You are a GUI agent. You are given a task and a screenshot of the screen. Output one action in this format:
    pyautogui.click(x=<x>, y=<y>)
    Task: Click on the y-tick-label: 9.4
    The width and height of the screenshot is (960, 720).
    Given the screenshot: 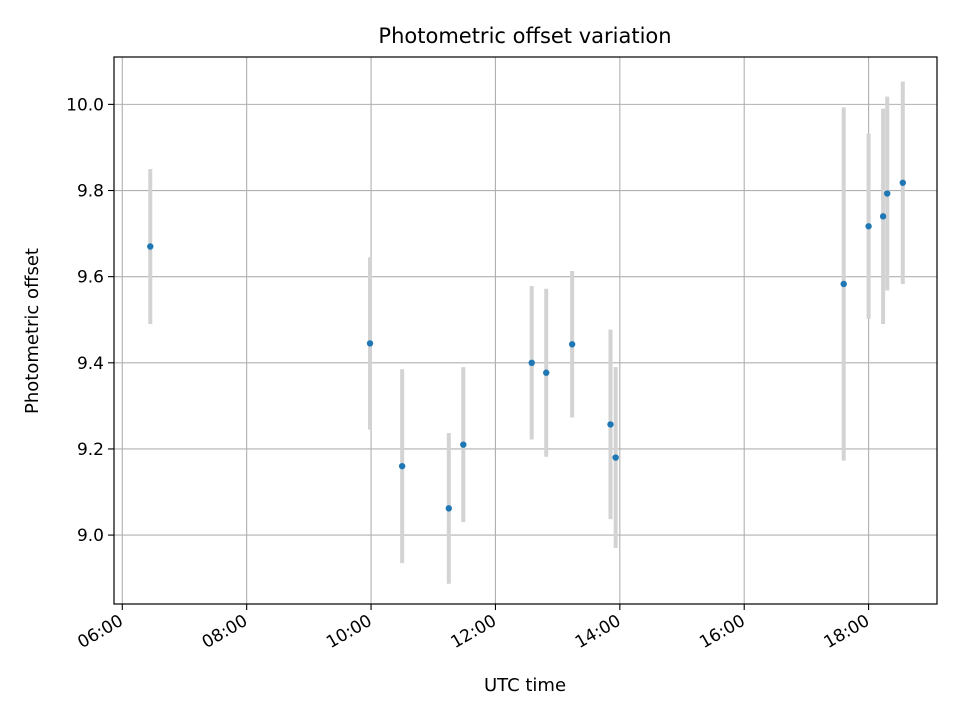 What is the action you would take?
    pyautogui.click(x=90, y=364)
    